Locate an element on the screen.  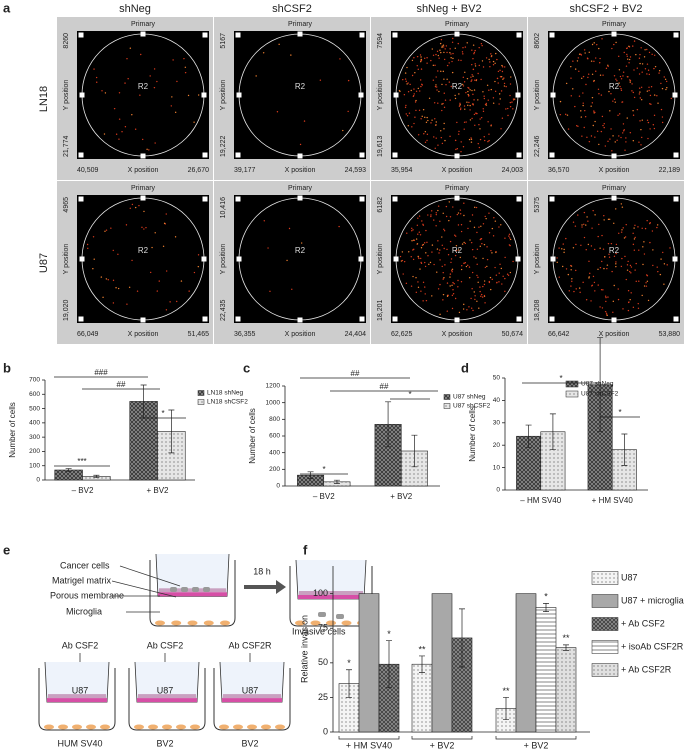
y-tick-label: 800 is located at coordinates (274, 419).